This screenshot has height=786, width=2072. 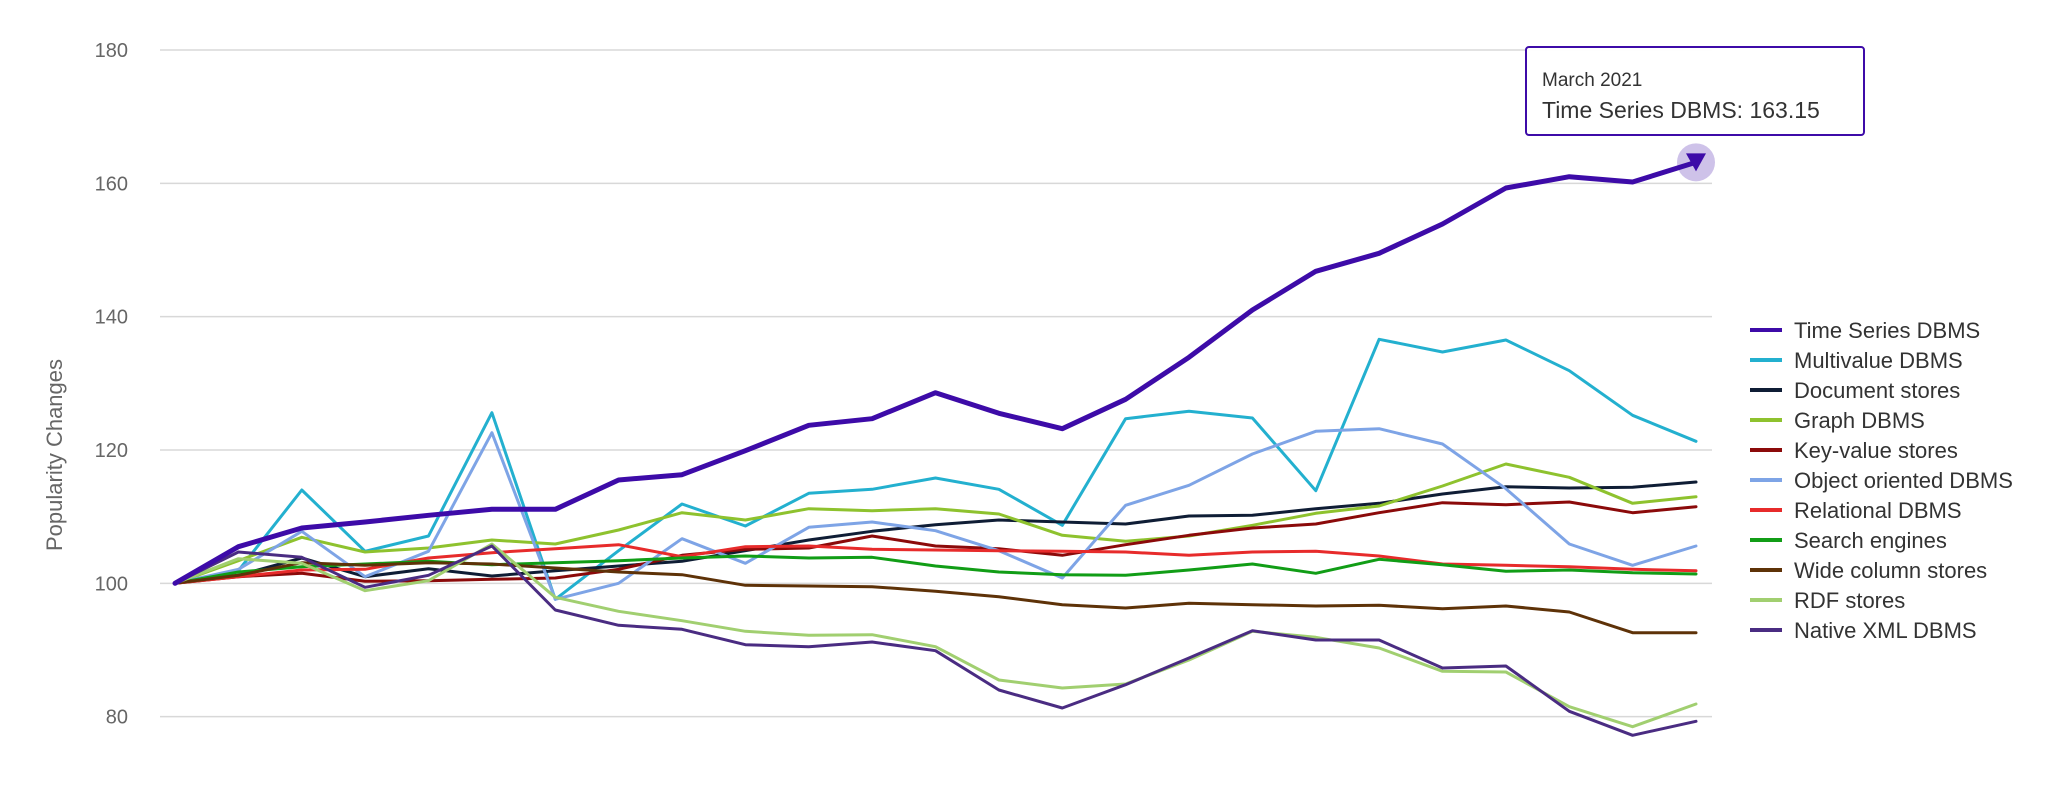 I want to click on y-tick-label-120: 120, so click(x=111, y=451).